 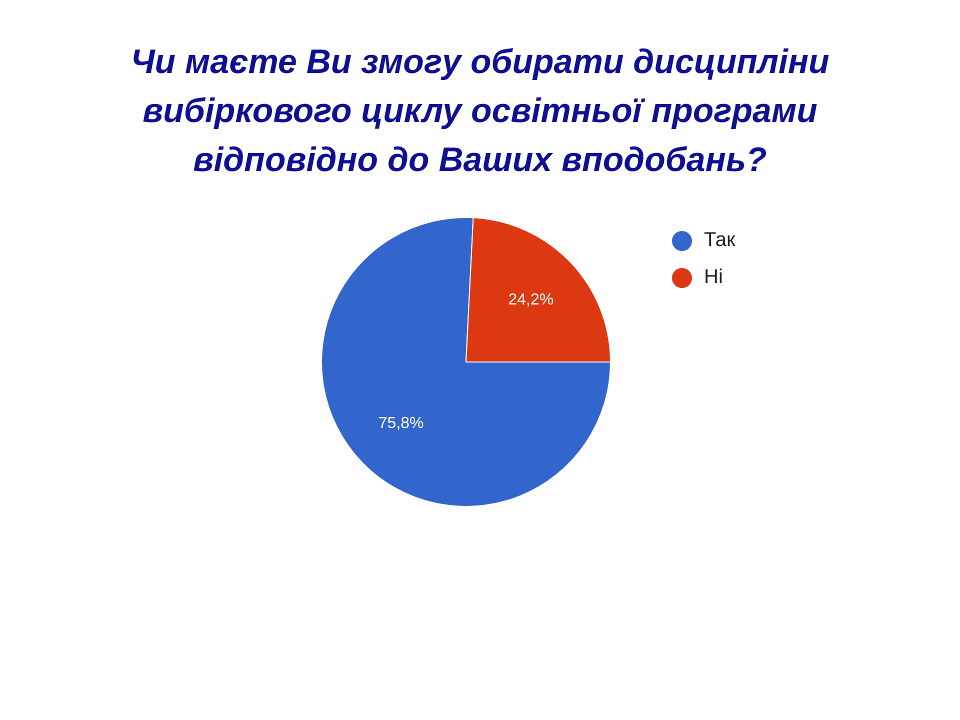 What do you see at coordinates (720, 240) in the screenshot?
I see `legend-label: Так` at bounding box center [720, 240].